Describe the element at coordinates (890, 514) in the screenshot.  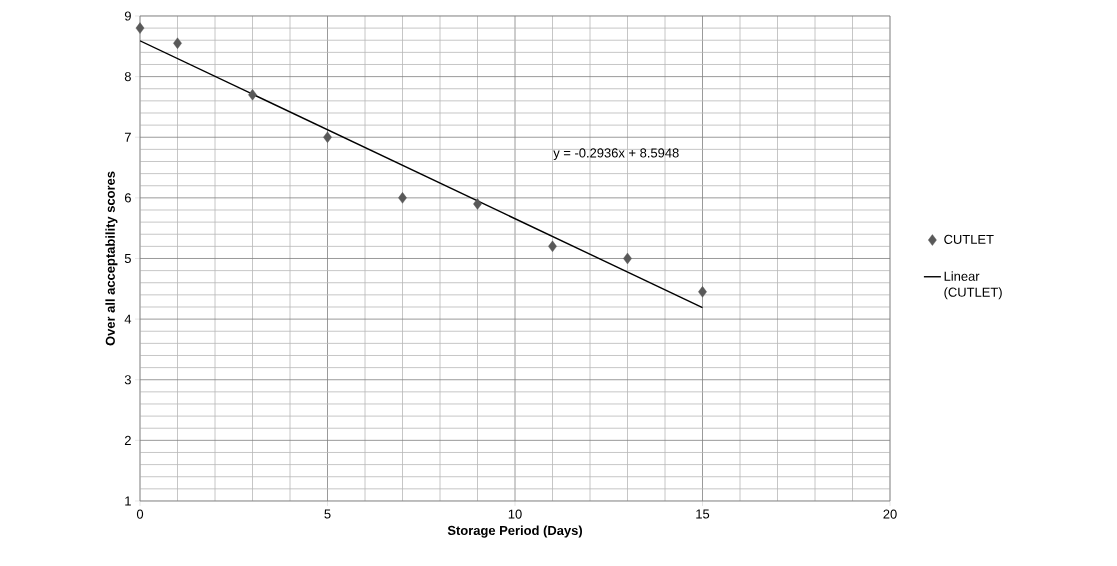
I see `x-tick-label: 20` at that location.